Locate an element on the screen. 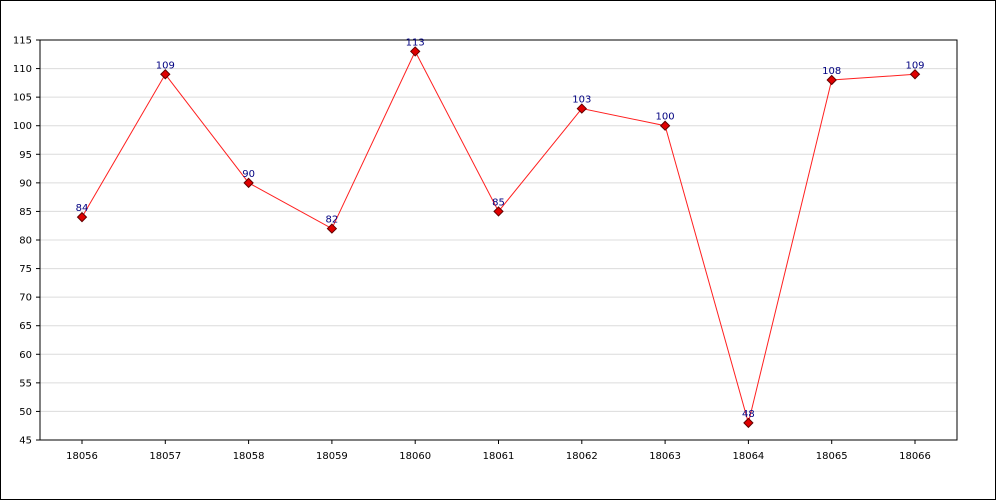  x-tick-label: 18062 is located at coordinates (582, 456).